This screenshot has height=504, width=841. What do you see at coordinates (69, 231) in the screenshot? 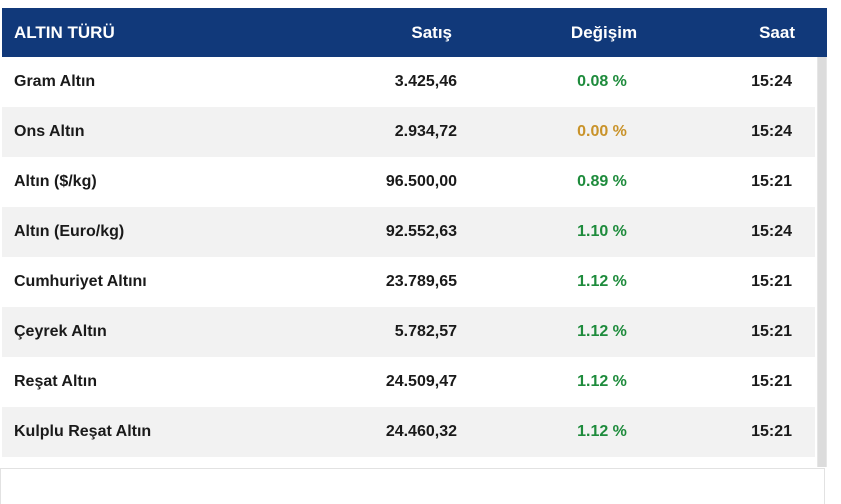
I see `row-name: Altın (Euro/kg)` at bounding box center [69, 231].